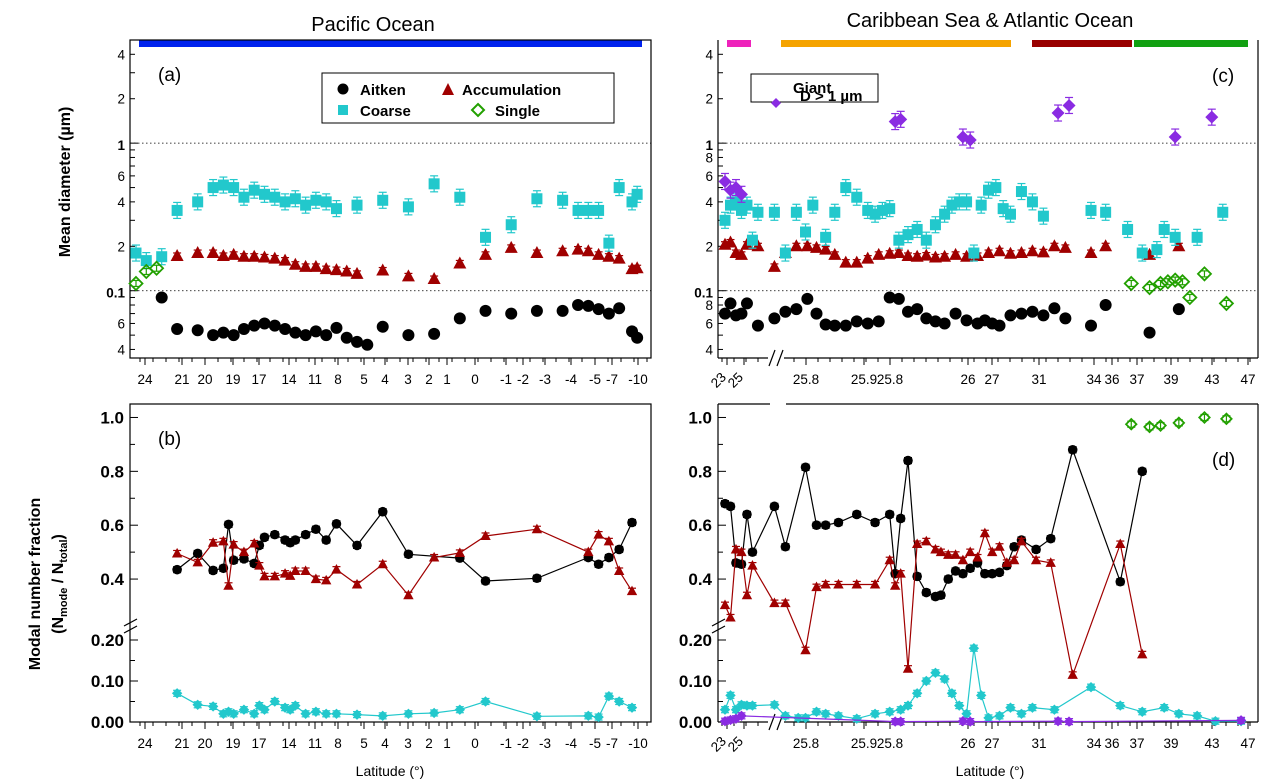 This screenshot has height=780, width=1263. I want to click on x-tick-label: -7, so click(612, 379).